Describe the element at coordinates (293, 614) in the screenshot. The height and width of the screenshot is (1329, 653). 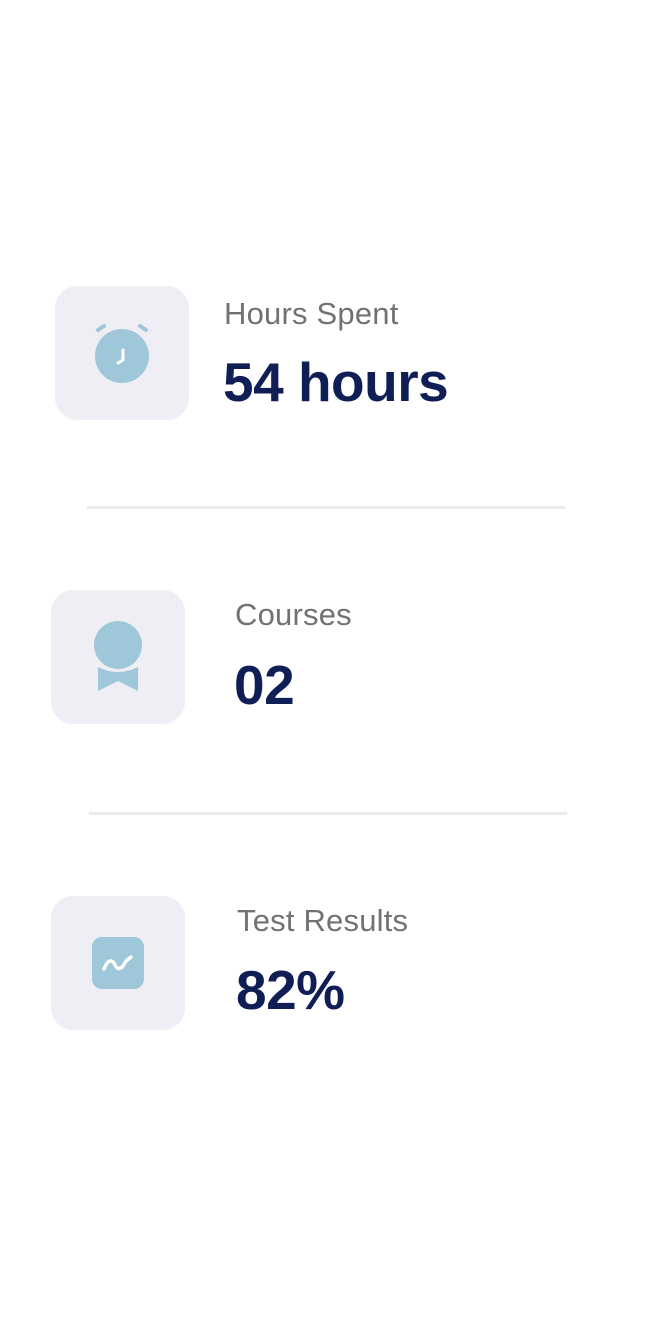
I see `courses-label: Courses` at that location.